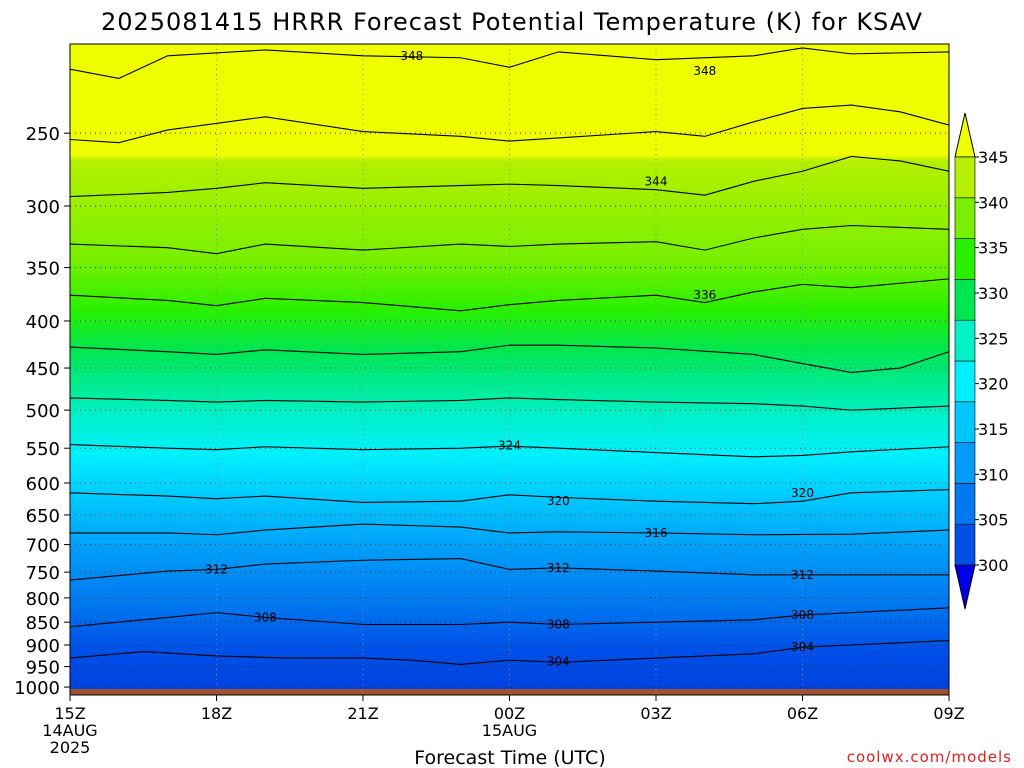 This screenshot has width=1024, height=768. What do you see at coordinates (43, 546) in the screenshot?
I see `y-tick-label: 700` at bounding box center [43, 546].